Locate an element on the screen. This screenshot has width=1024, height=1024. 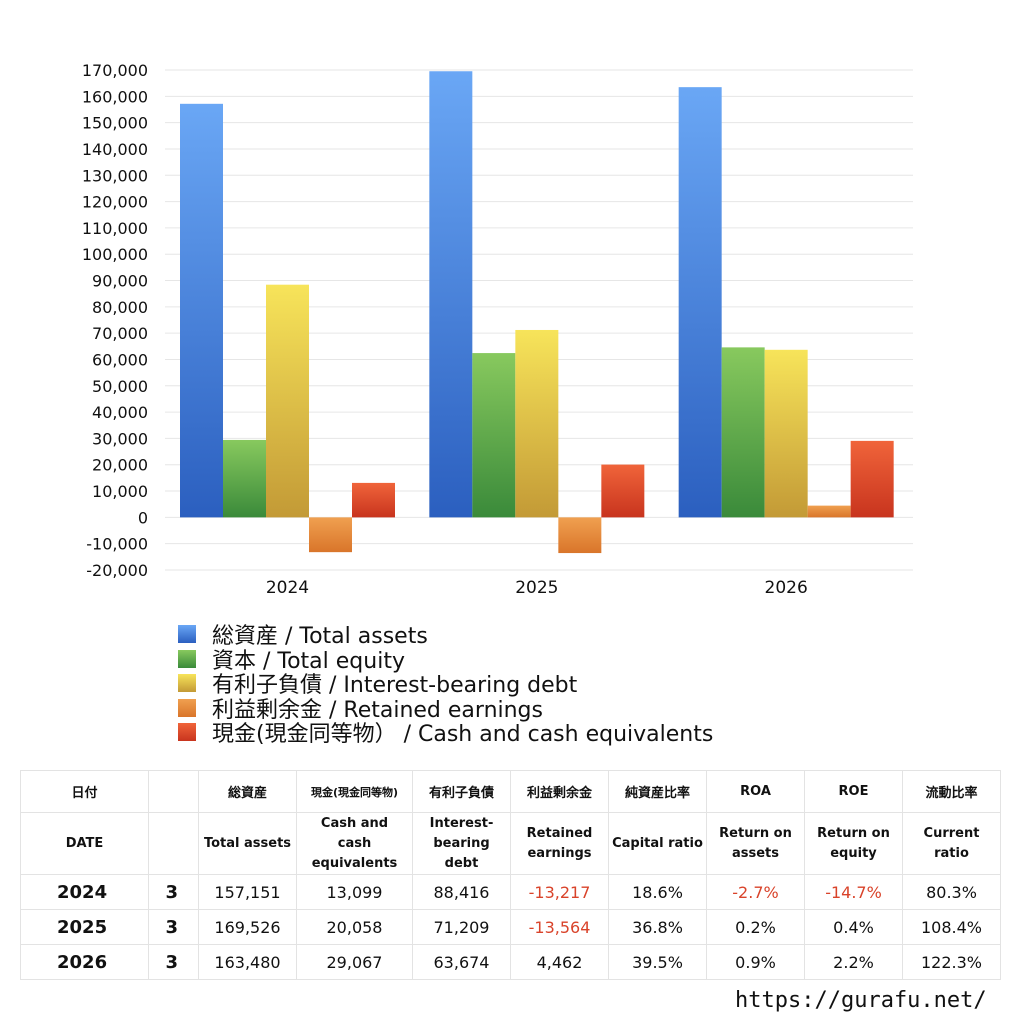
retained-cell: 4,462 is located at coordinates (559, 962).